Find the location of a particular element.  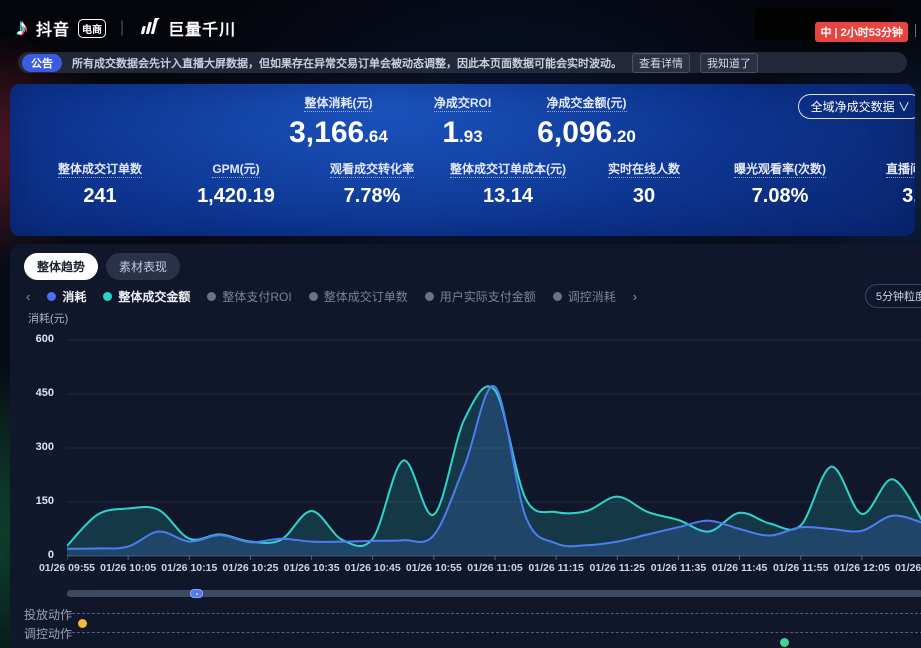

legend-item: 整体成交订单数 is located at coordinates (358, 296).